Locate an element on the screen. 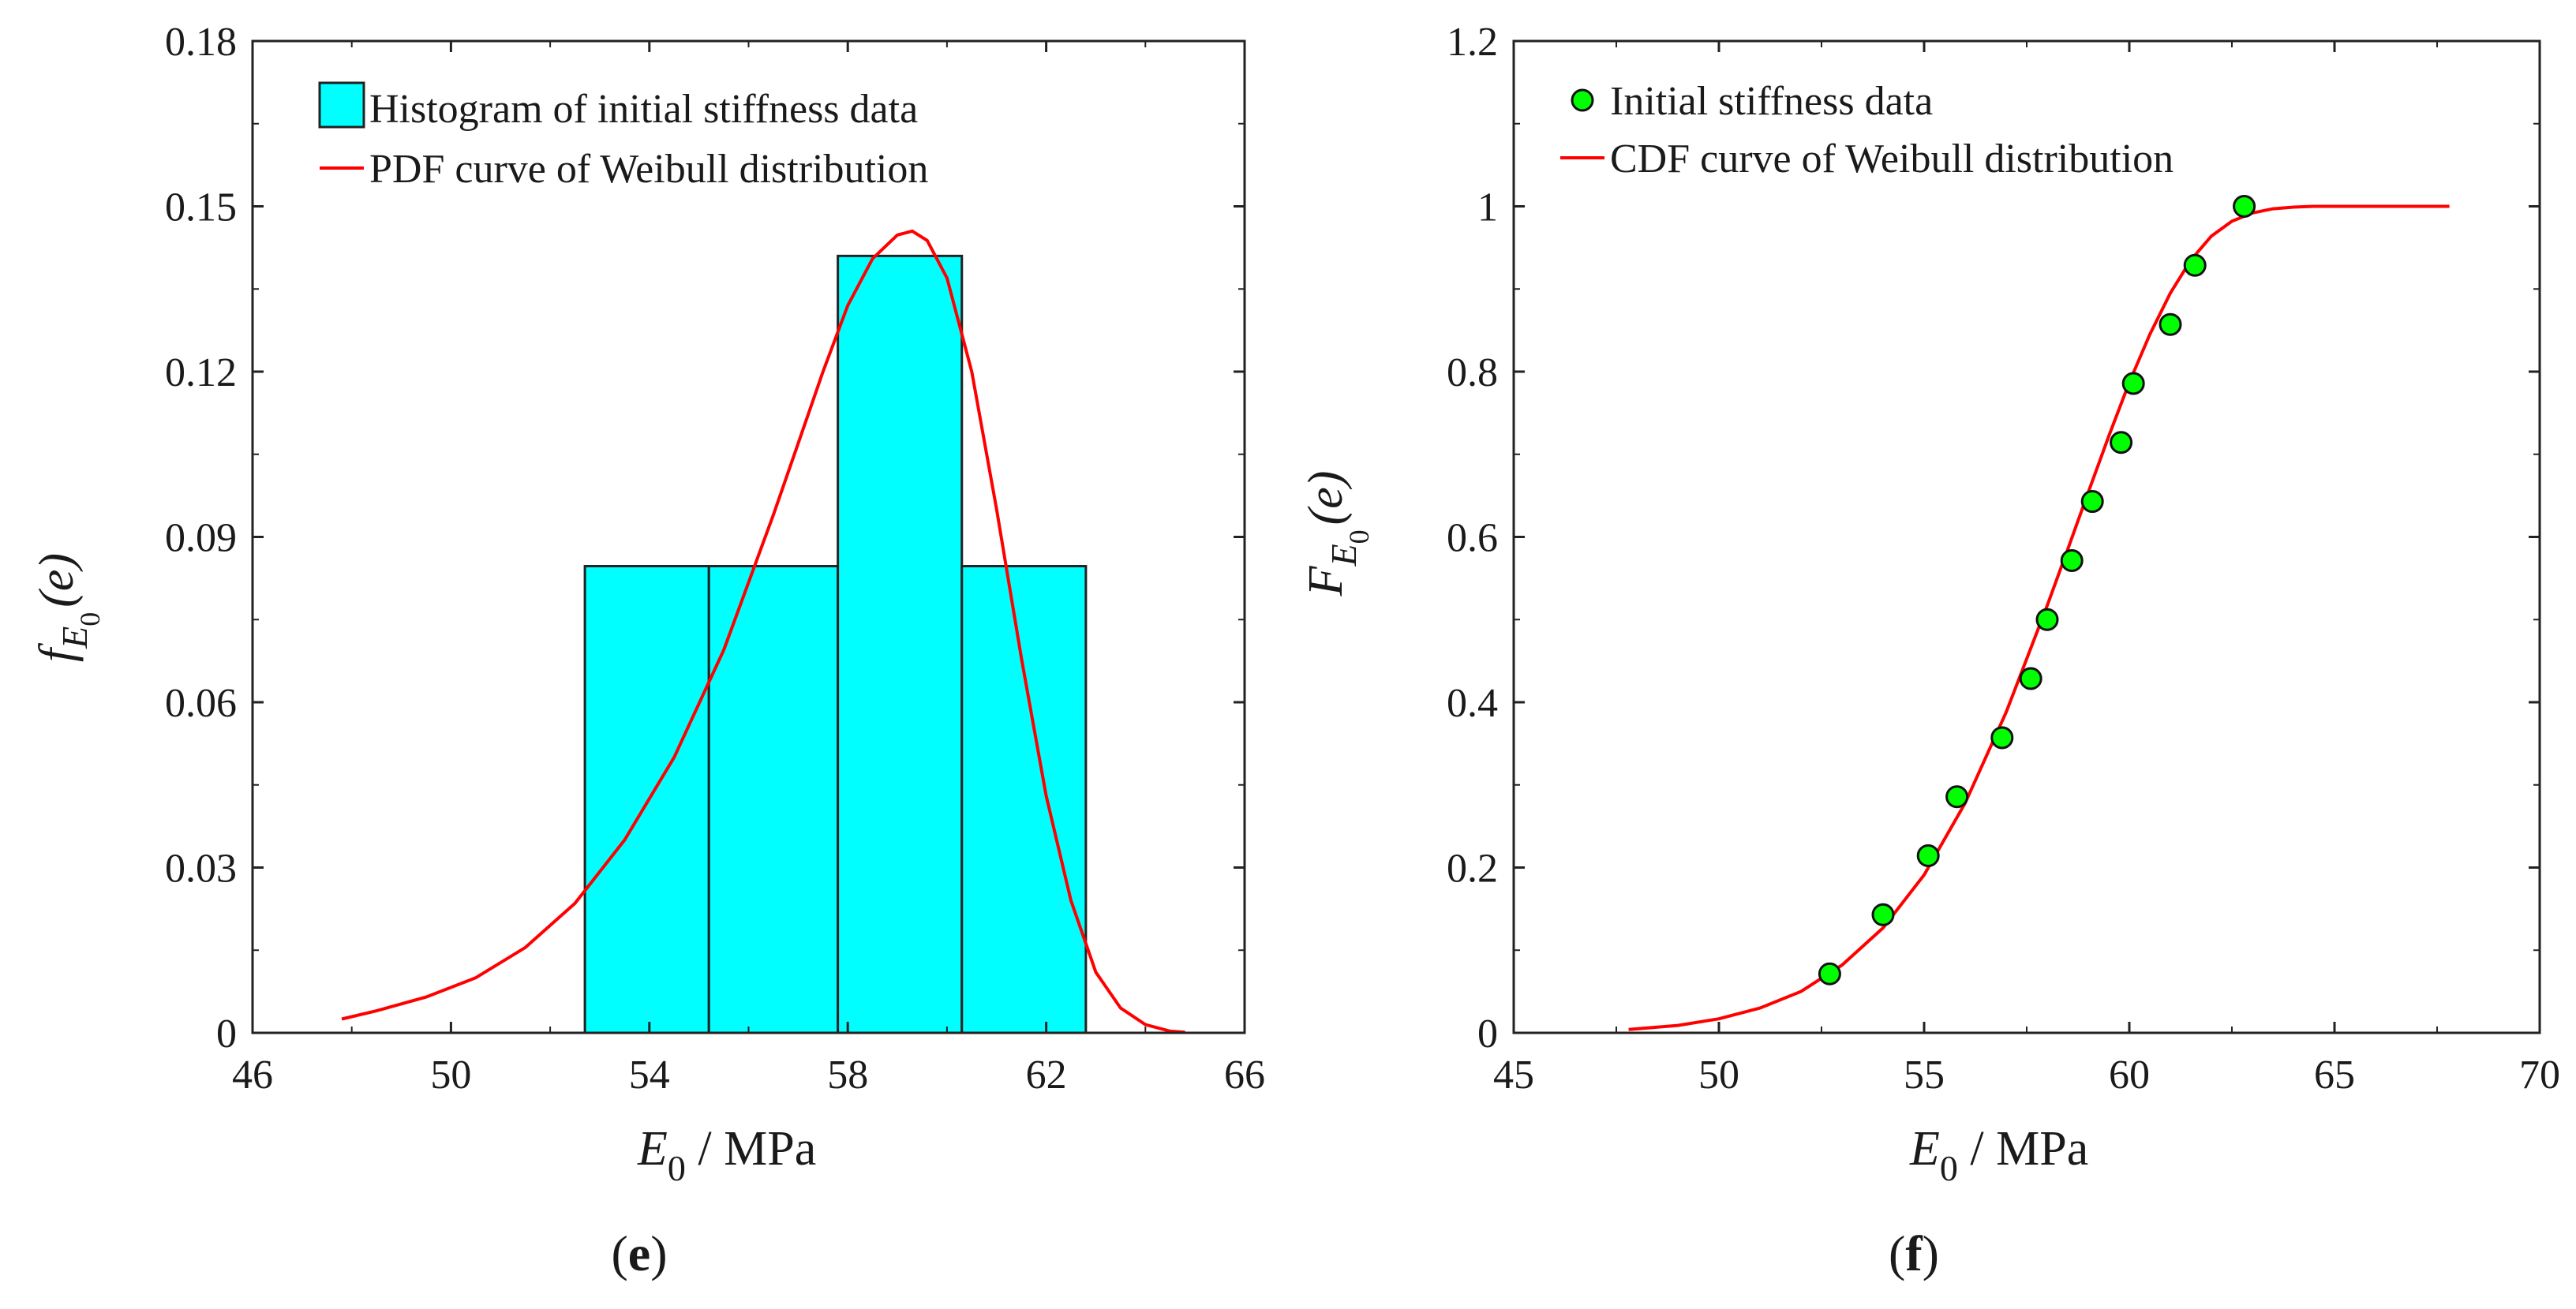 The height and width of the screenshot is (1309, 2576). panel-letter-f: f is located at coordinates (1914, 1253).